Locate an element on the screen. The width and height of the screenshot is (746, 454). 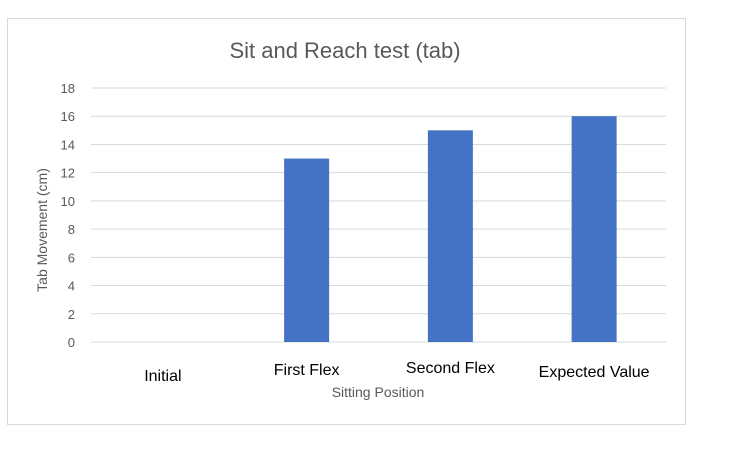
bar-second-flex is located at coordinates (450, 236).